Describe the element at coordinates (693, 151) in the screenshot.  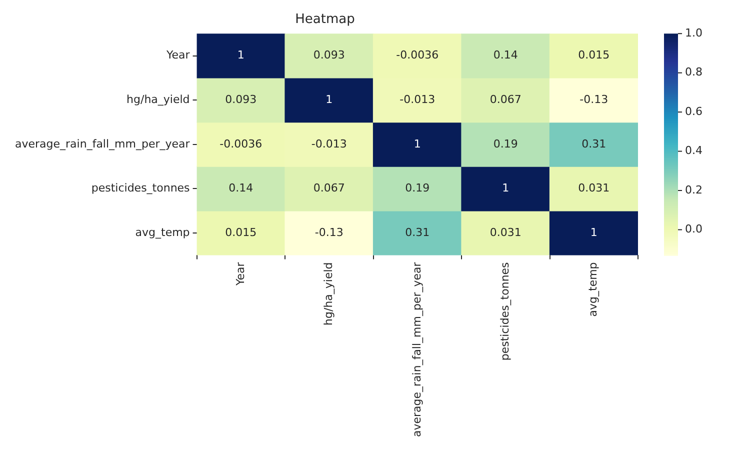
I see `color-bar-label: 0.4` at that location.